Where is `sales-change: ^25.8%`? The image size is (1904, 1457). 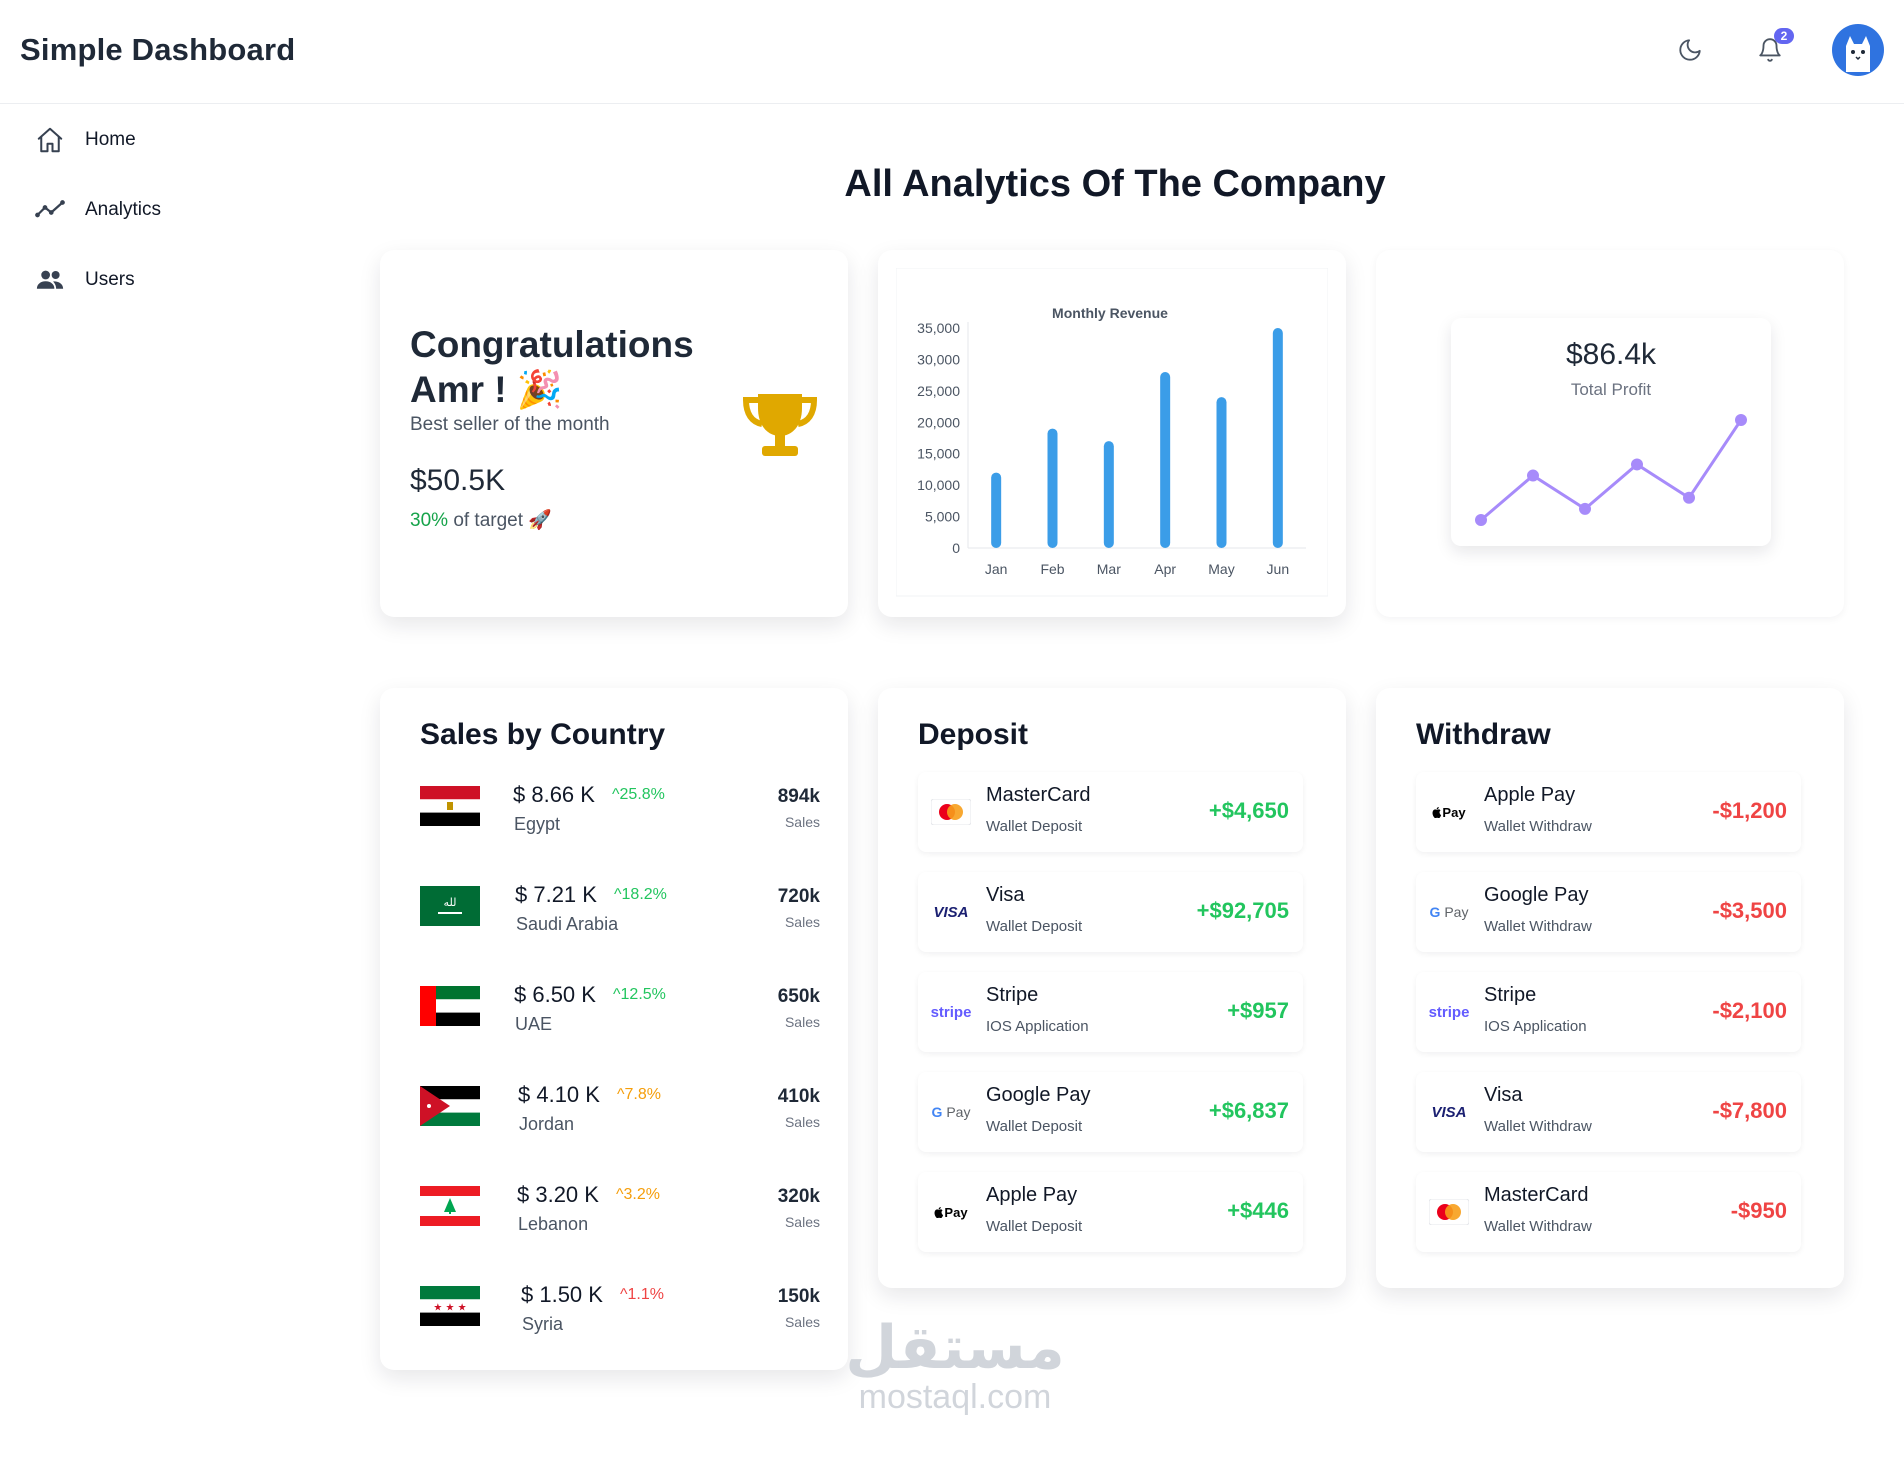 sales-change: ^25.8% is located at coordinates (638, 795).